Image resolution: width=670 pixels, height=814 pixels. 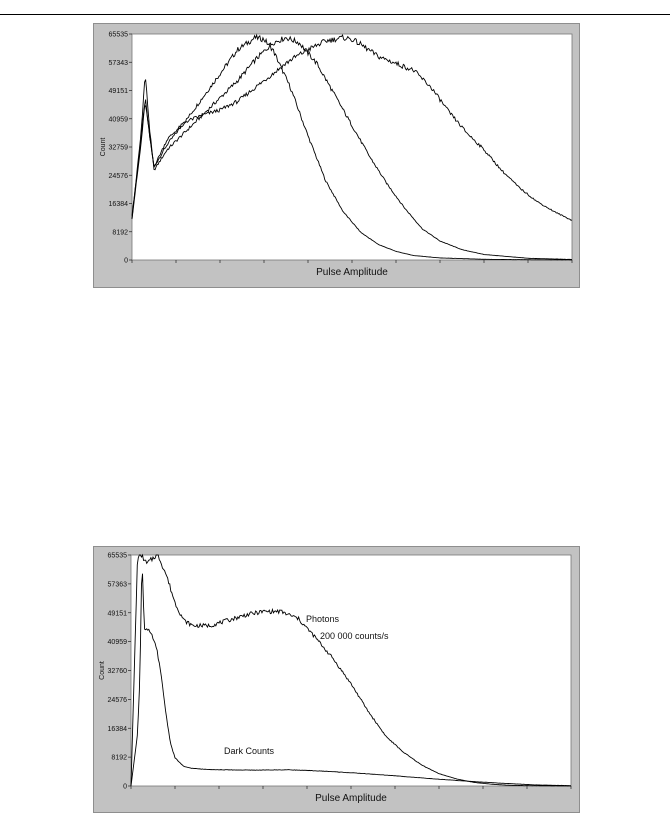 What do you see at coordinates (119, 63) in the screenshot?
I see `y-tick-label: 57343` at bounding box center [119, 63].